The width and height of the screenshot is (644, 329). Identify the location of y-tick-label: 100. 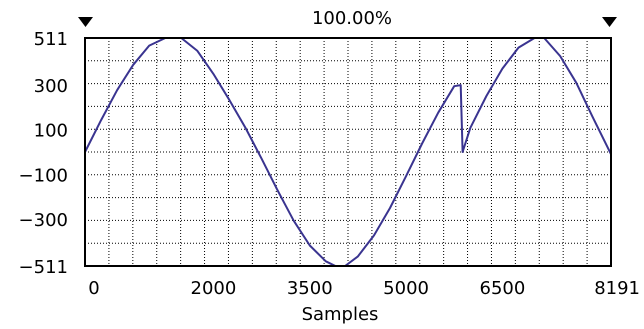
(51, 131).